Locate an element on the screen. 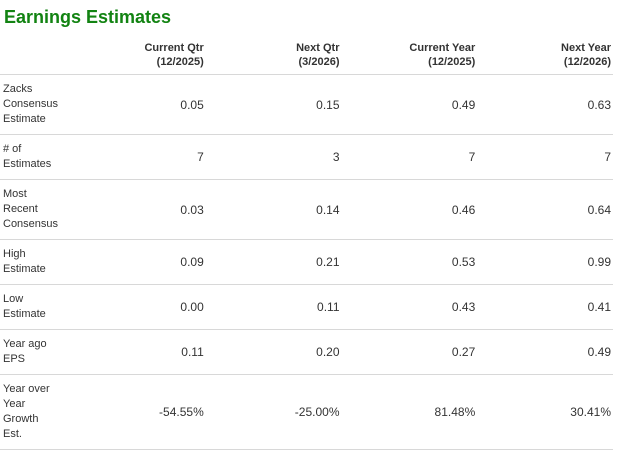 The image size is (620, 450). cell: 0.64 is located at coordinates (545, 209).